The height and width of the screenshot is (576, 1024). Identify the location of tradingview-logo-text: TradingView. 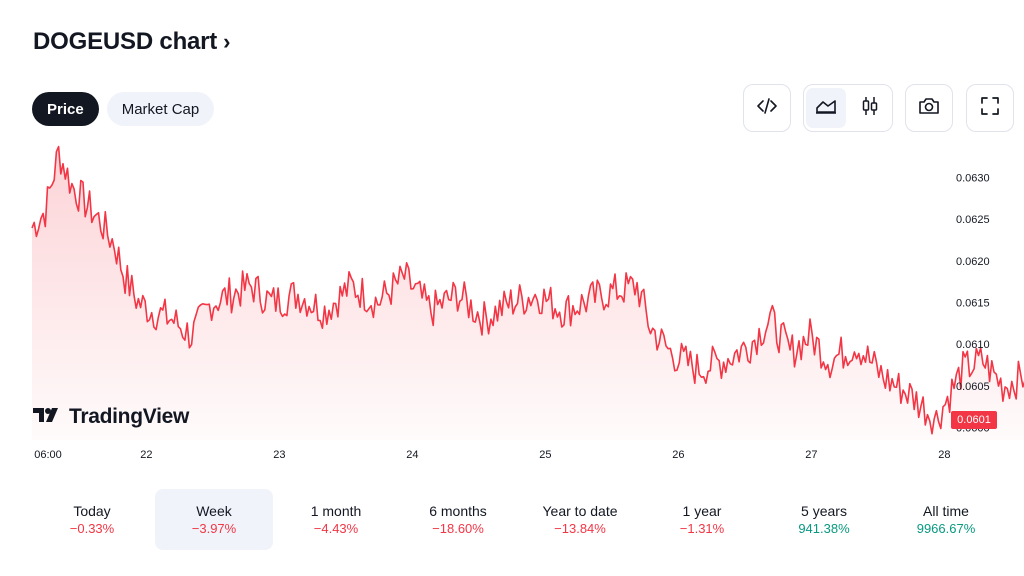
(129, 416).